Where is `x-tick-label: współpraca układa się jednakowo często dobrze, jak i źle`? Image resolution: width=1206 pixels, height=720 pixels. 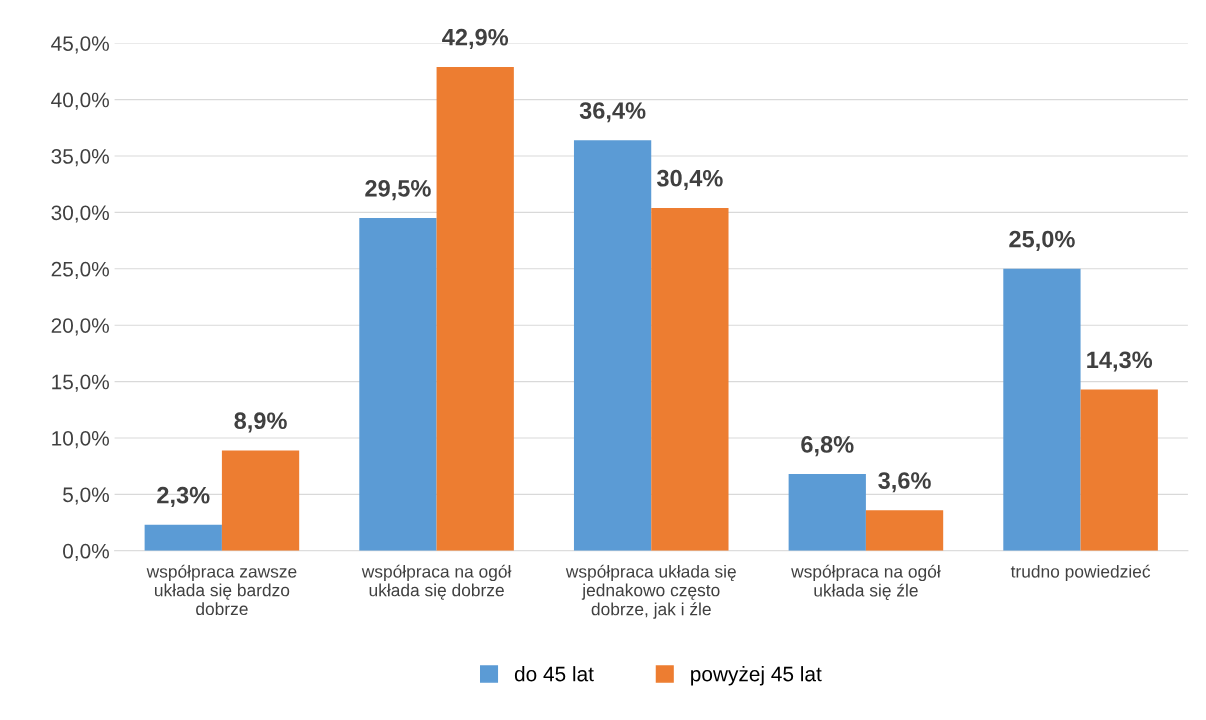 x-tick-label: współpraca układa się jednakowo często dobrze, jak i źle is located at coordinates (650, 591).